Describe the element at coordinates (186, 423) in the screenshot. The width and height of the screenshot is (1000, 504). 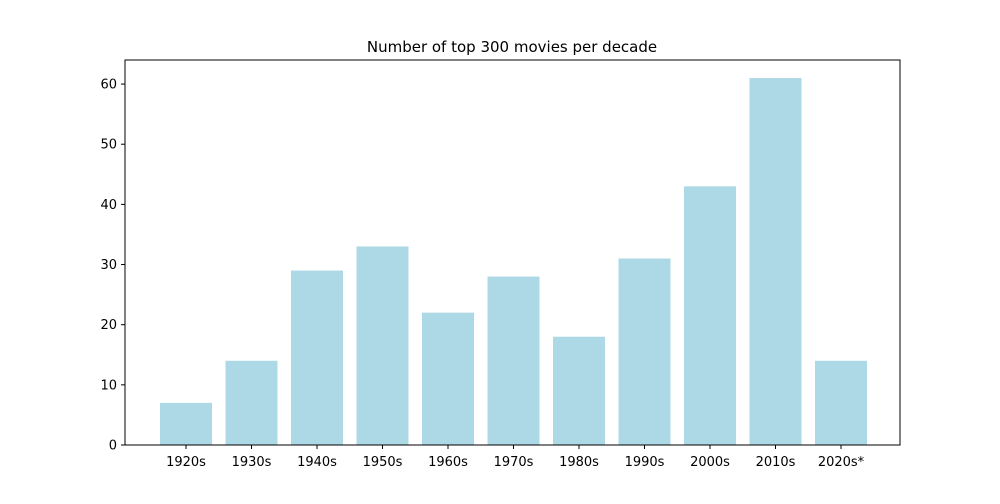
I see `bar-1920s` at that location.